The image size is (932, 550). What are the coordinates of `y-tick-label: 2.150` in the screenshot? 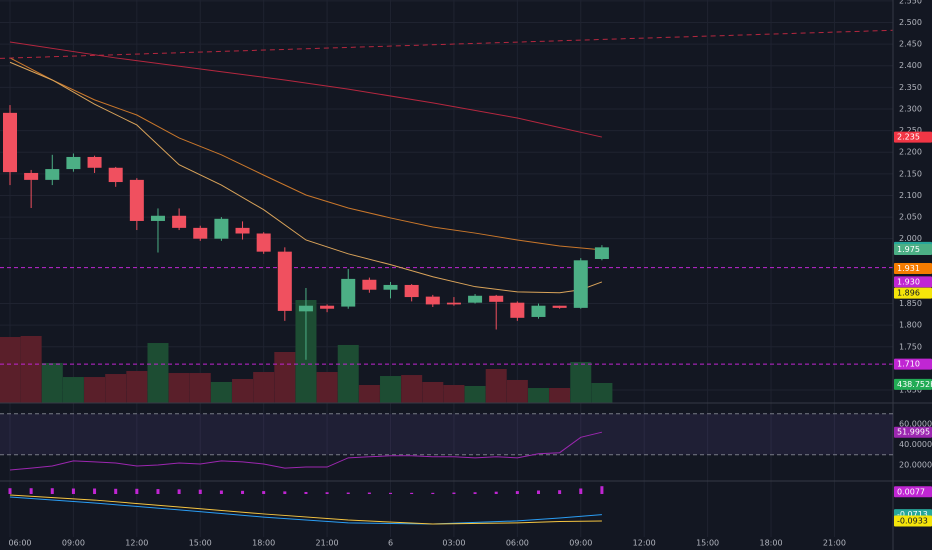 It's located at (910, 173).